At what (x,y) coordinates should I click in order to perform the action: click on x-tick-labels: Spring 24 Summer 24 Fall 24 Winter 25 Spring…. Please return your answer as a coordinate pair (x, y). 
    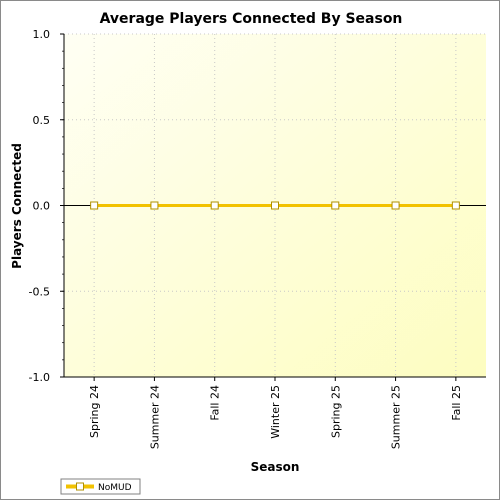
    Looking at the image, I should click on (275, 417).